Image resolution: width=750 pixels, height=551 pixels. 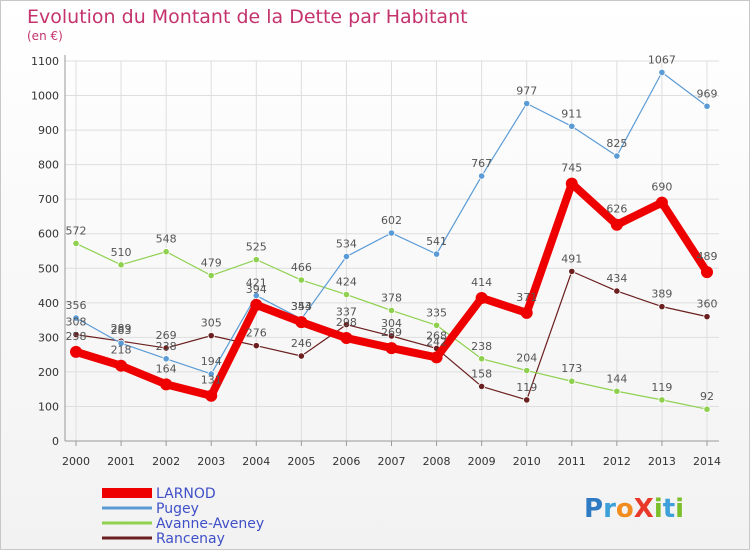 I want to click on x-tick-label: 2014, so click(x=707, y=461).